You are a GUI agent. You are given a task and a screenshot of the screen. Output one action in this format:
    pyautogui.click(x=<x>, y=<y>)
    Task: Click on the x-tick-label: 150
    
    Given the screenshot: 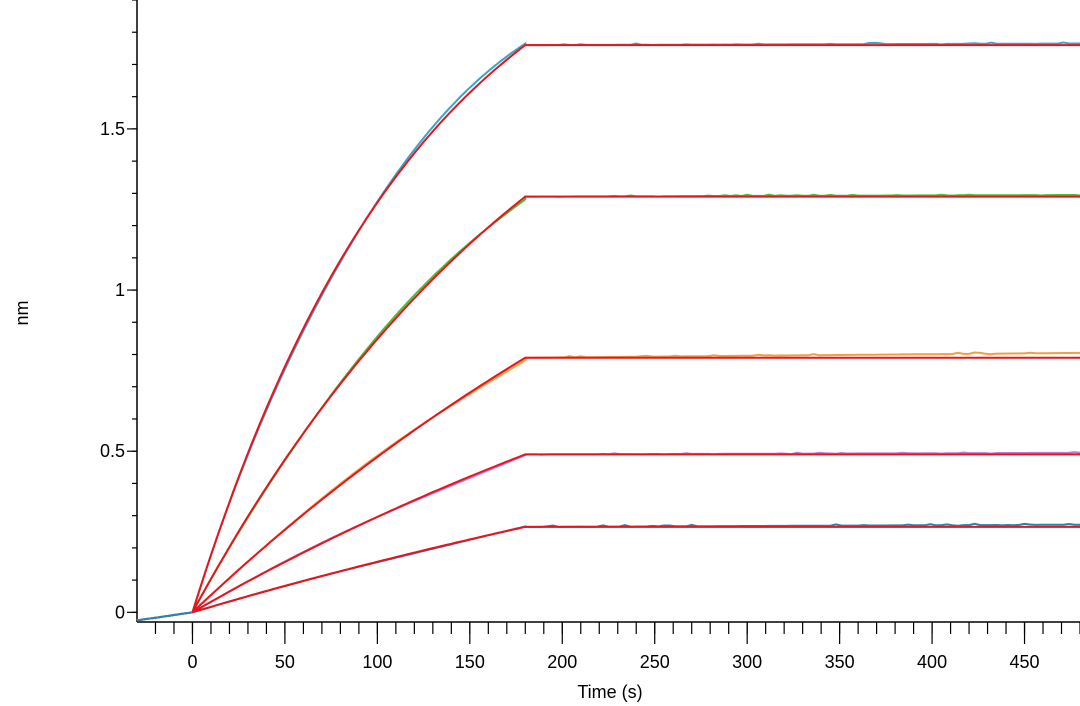 What is the action you would take?
    pyautogui.click(x=470, y=662)
    